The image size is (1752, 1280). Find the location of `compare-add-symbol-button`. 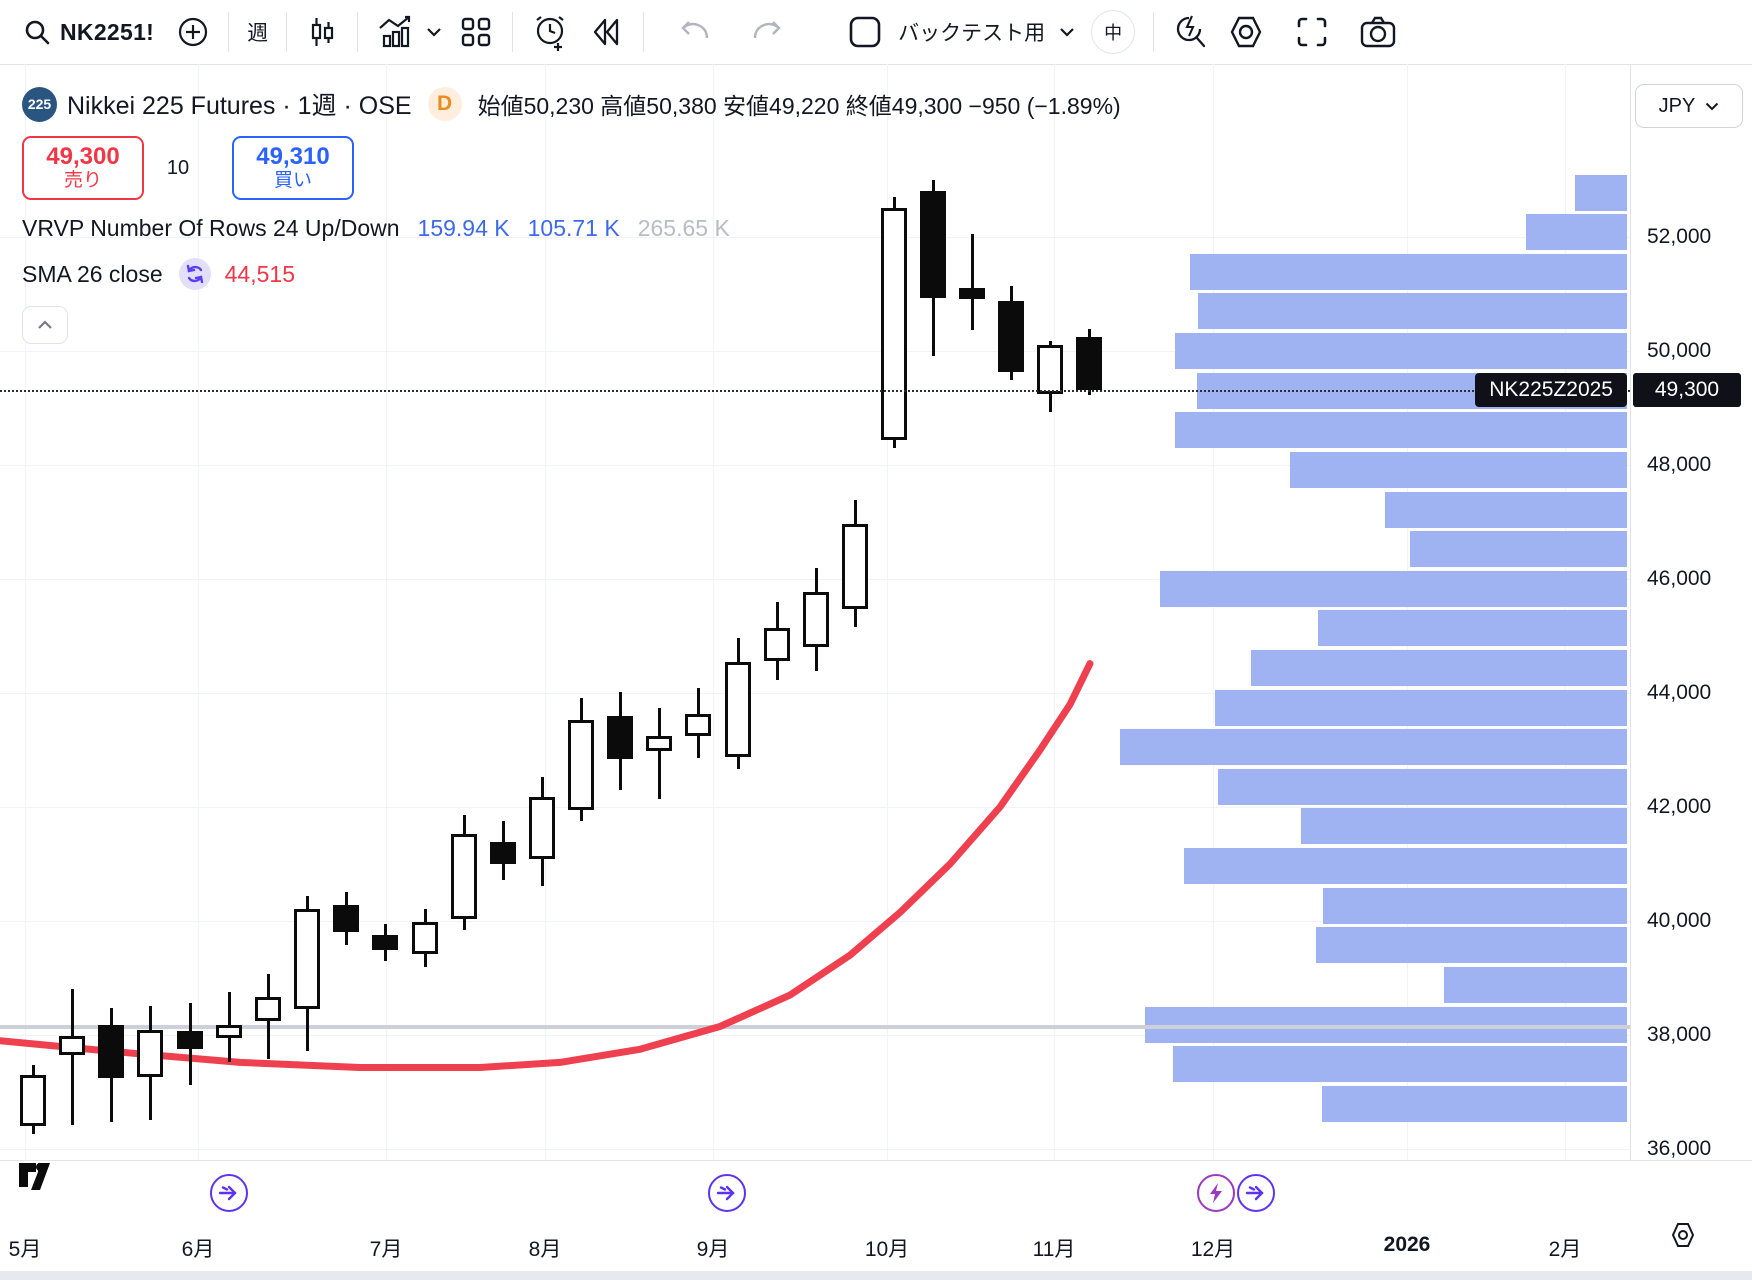

compare-add-symbol-button is located at coordinates (193, 32).